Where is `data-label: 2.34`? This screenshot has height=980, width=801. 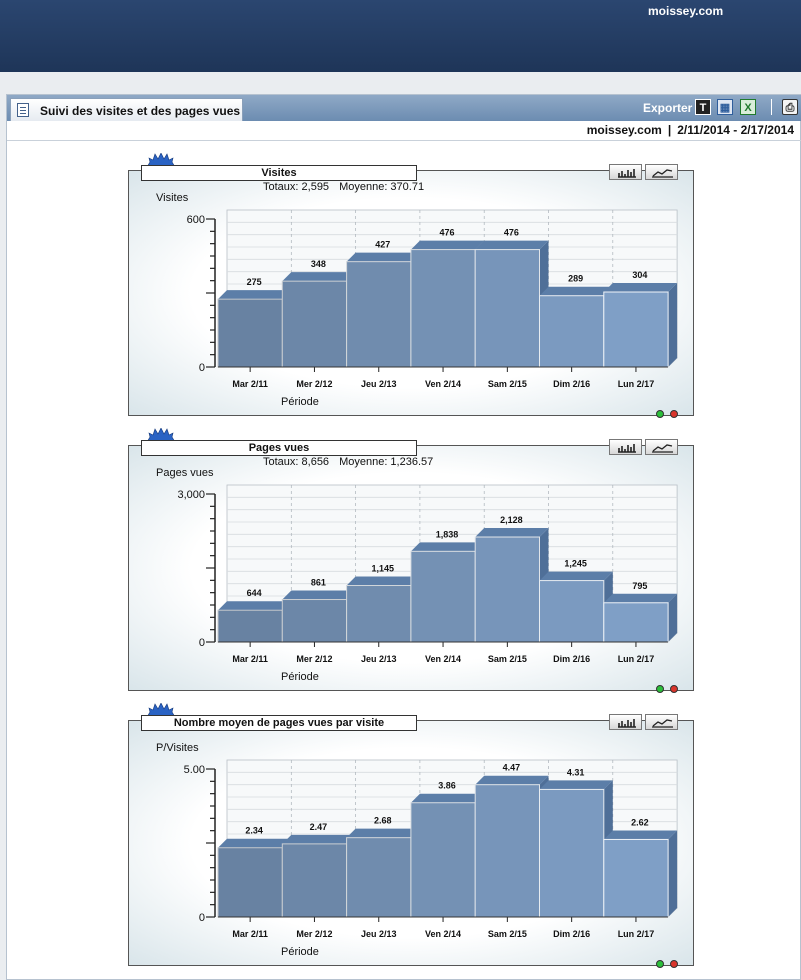 data-label: 2.34 is located at coordinates (254, 831).